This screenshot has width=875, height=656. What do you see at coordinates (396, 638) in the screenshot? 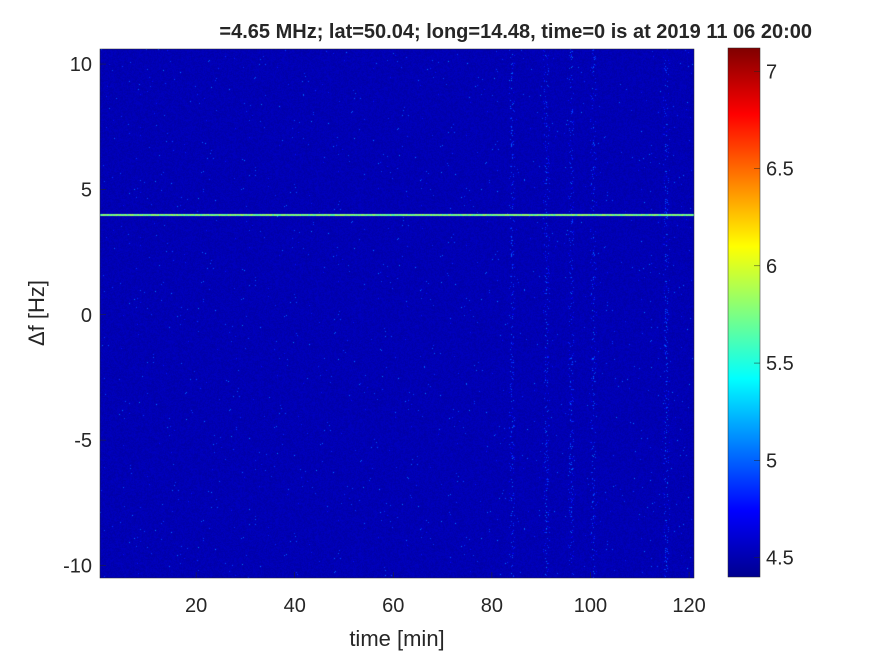
I see `x-axis-label: time [min]` at bounding box center [396, 638].